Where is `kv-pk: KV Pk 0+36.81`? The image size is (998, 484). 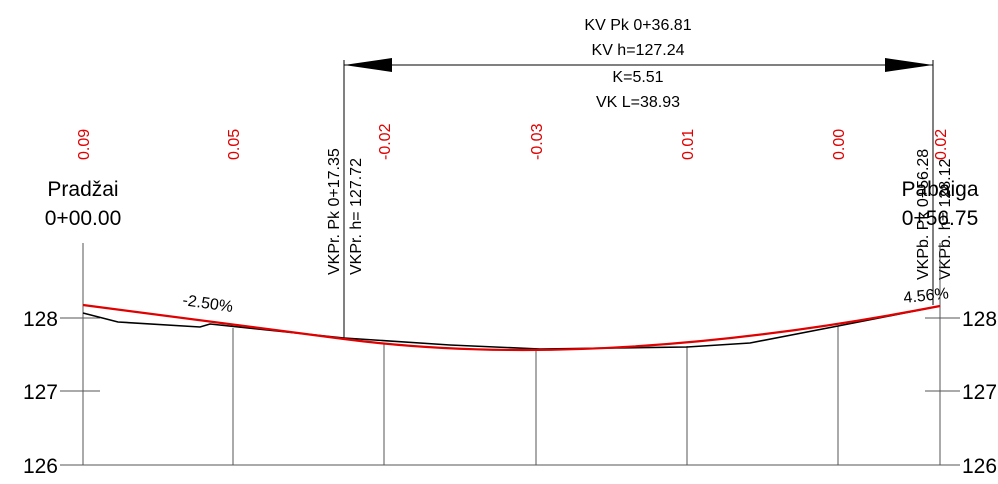 kv-pk: KV Pk 0+36.81 is located at coordinates (637, 25).